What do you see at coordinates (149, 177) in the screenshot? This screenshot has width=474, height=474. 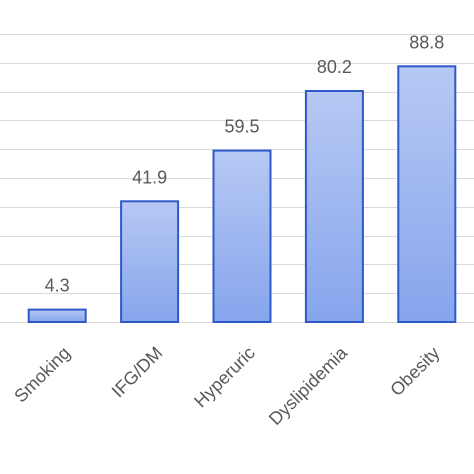 I see `data-label: 41.9` at bounding box center [149, 177].